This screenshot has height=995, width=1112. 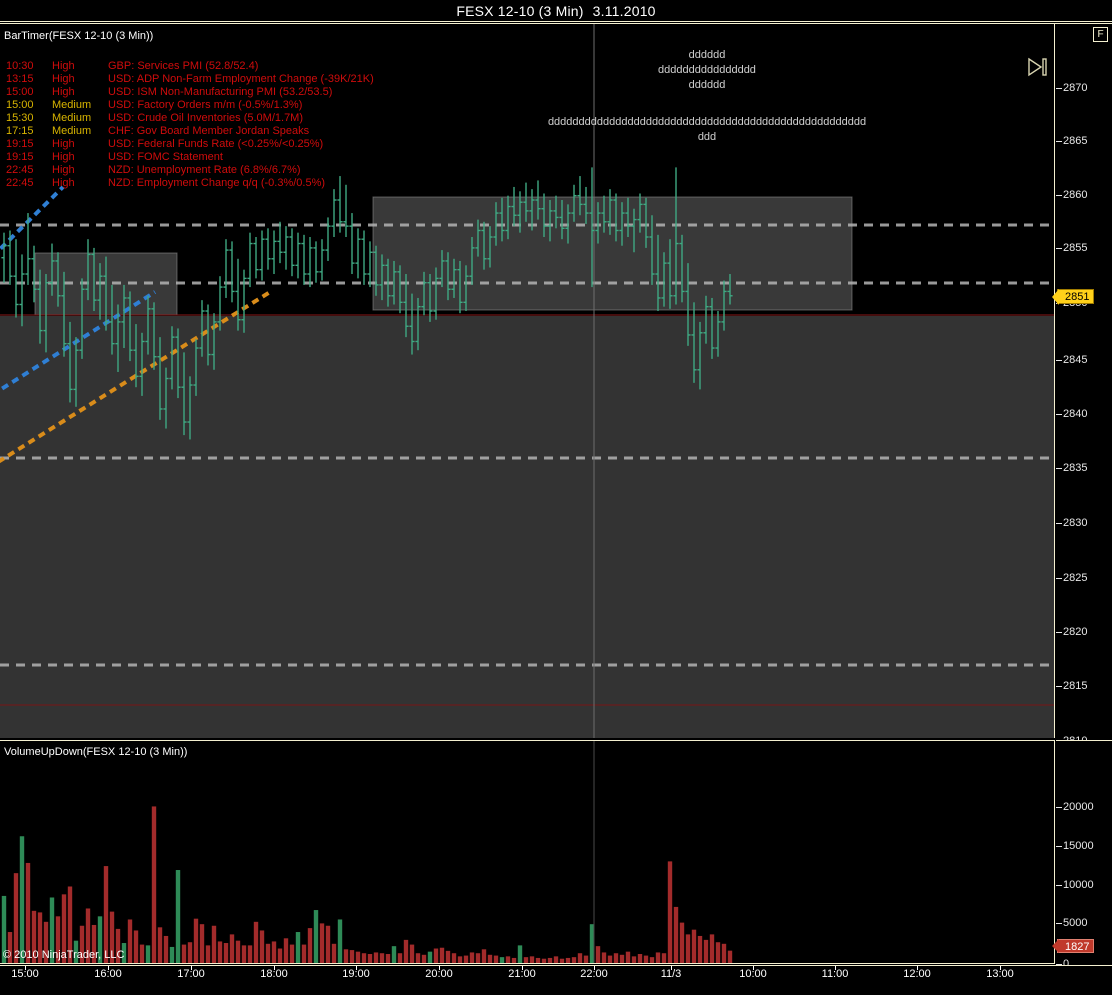 I want to click on time-axis-tick-label: 16:00, so click(x=108, y=974).